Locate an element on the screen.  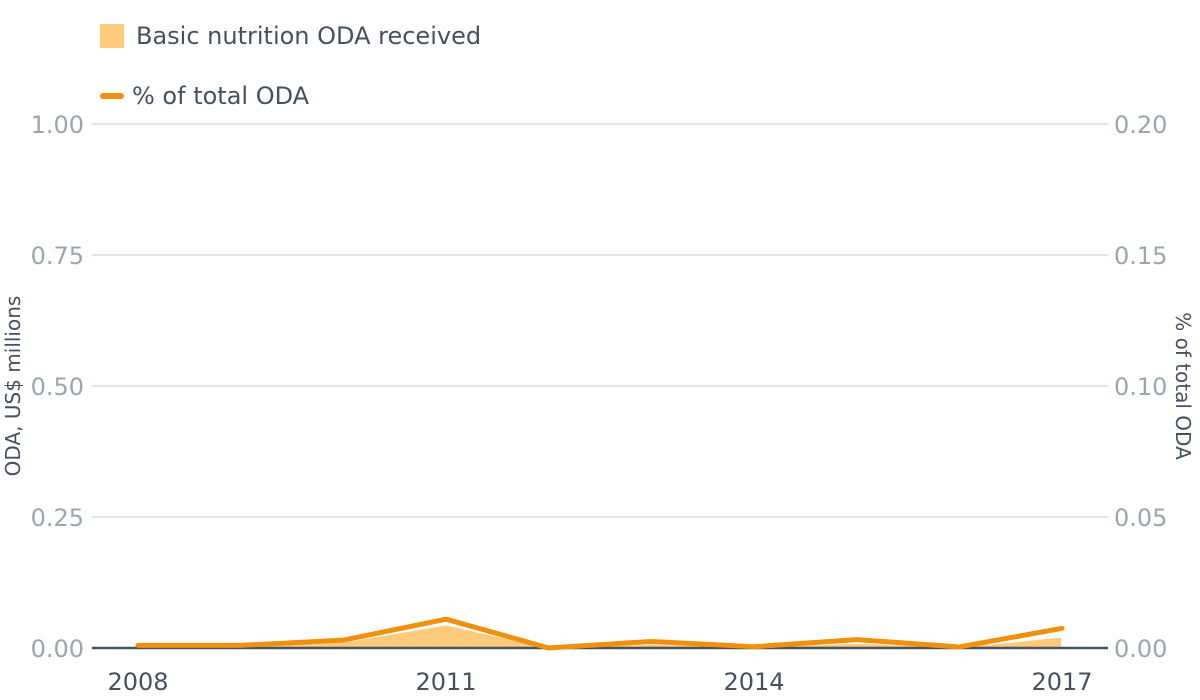
legend-line-swatch is located at coordinates (112, 96).